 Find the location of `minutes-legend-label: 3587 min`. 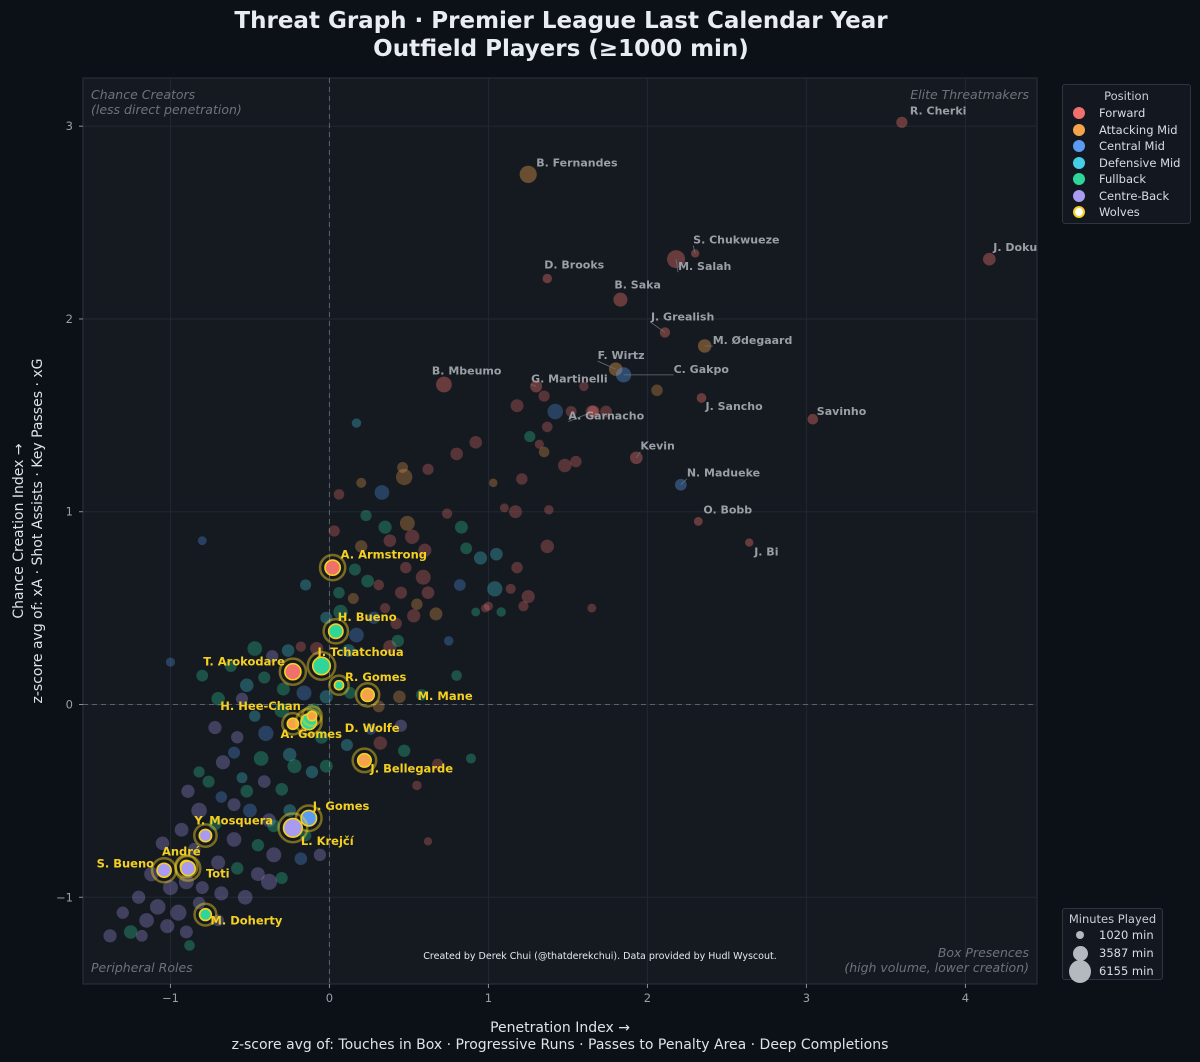

minutes-legend-label: 3587 min is located at coordinates (1126, 953).